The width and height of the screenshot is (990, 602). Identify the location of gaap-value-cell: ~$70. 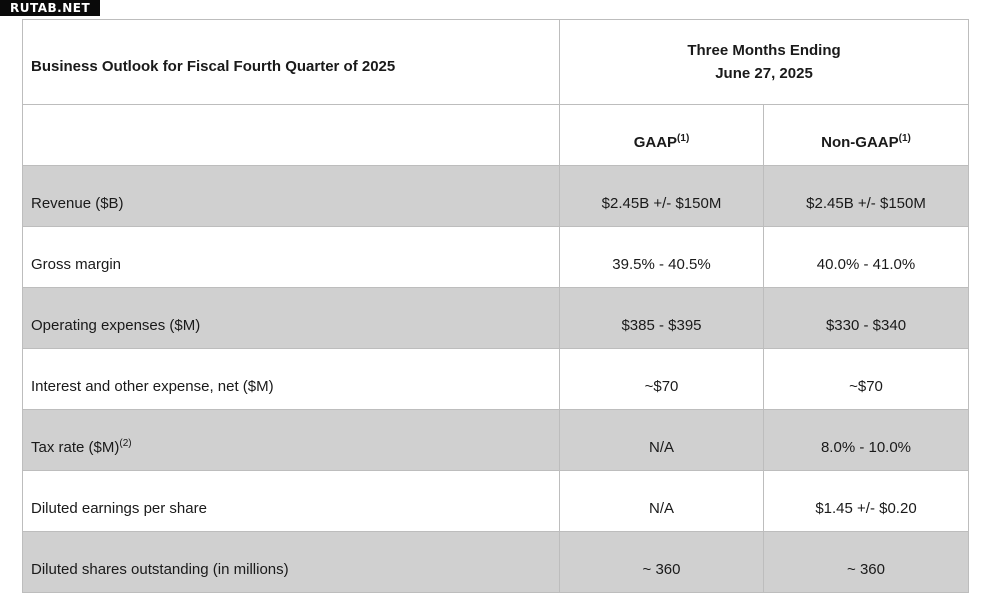
(661, 379).